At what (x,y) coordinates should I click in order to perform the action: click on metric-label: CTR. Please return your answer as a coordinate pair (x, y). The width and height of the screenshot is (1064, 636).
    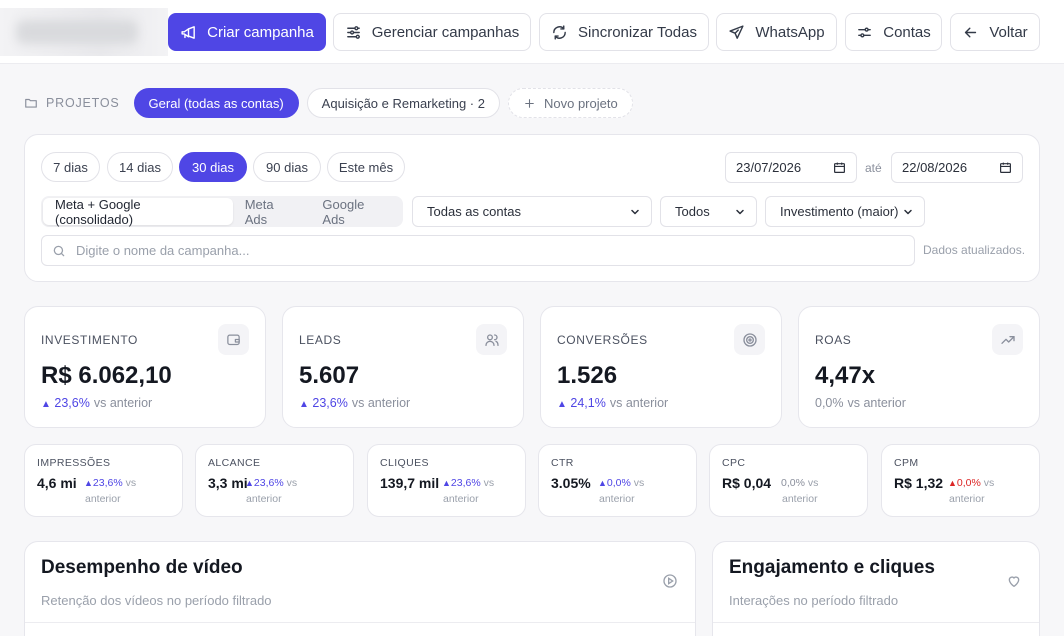
    Looking at the image, I should click on (562, 463).